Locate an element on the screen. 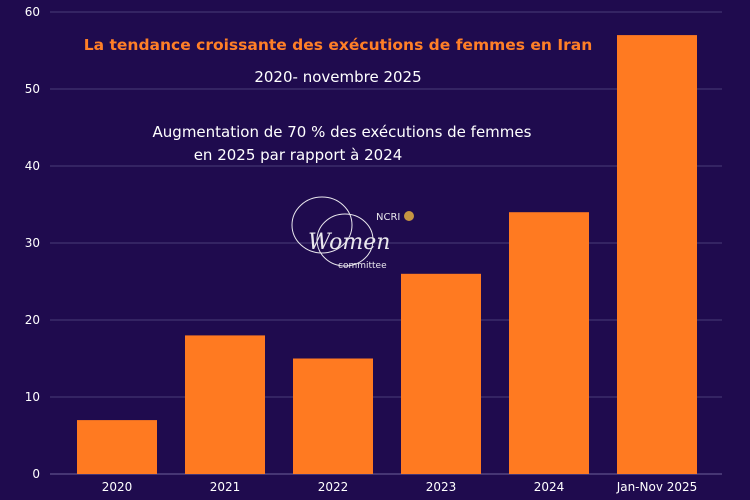 The width and height of the screenshot is (750, 500). y-tick-label: 10 is located at coordinates (32, 397).